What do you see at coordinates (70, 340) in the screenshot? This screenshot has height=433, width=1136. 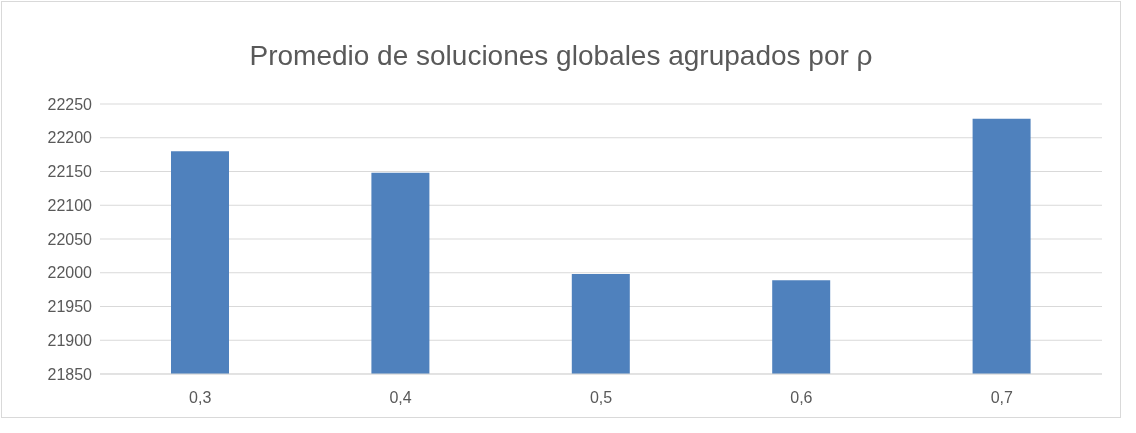 I see `y-tick-label: 21900` at bounding box center [70, 340].